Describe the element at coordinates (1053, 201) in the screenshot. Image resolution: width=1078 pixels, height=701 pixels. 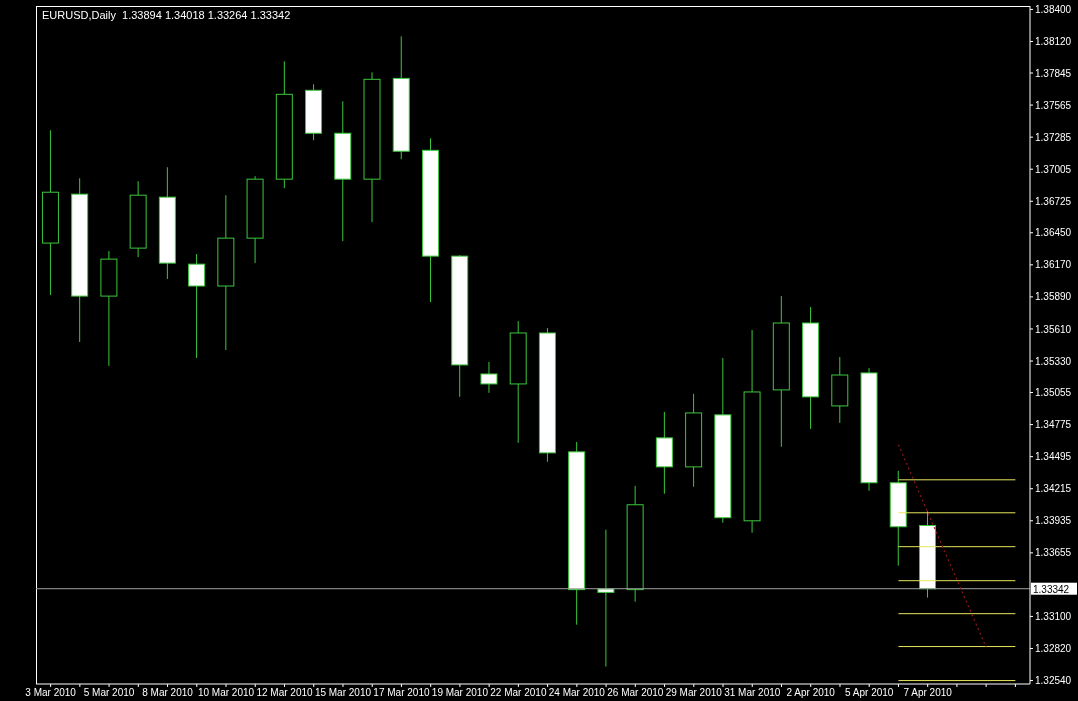
I see `y-tick-label: 1.36725` at that location.